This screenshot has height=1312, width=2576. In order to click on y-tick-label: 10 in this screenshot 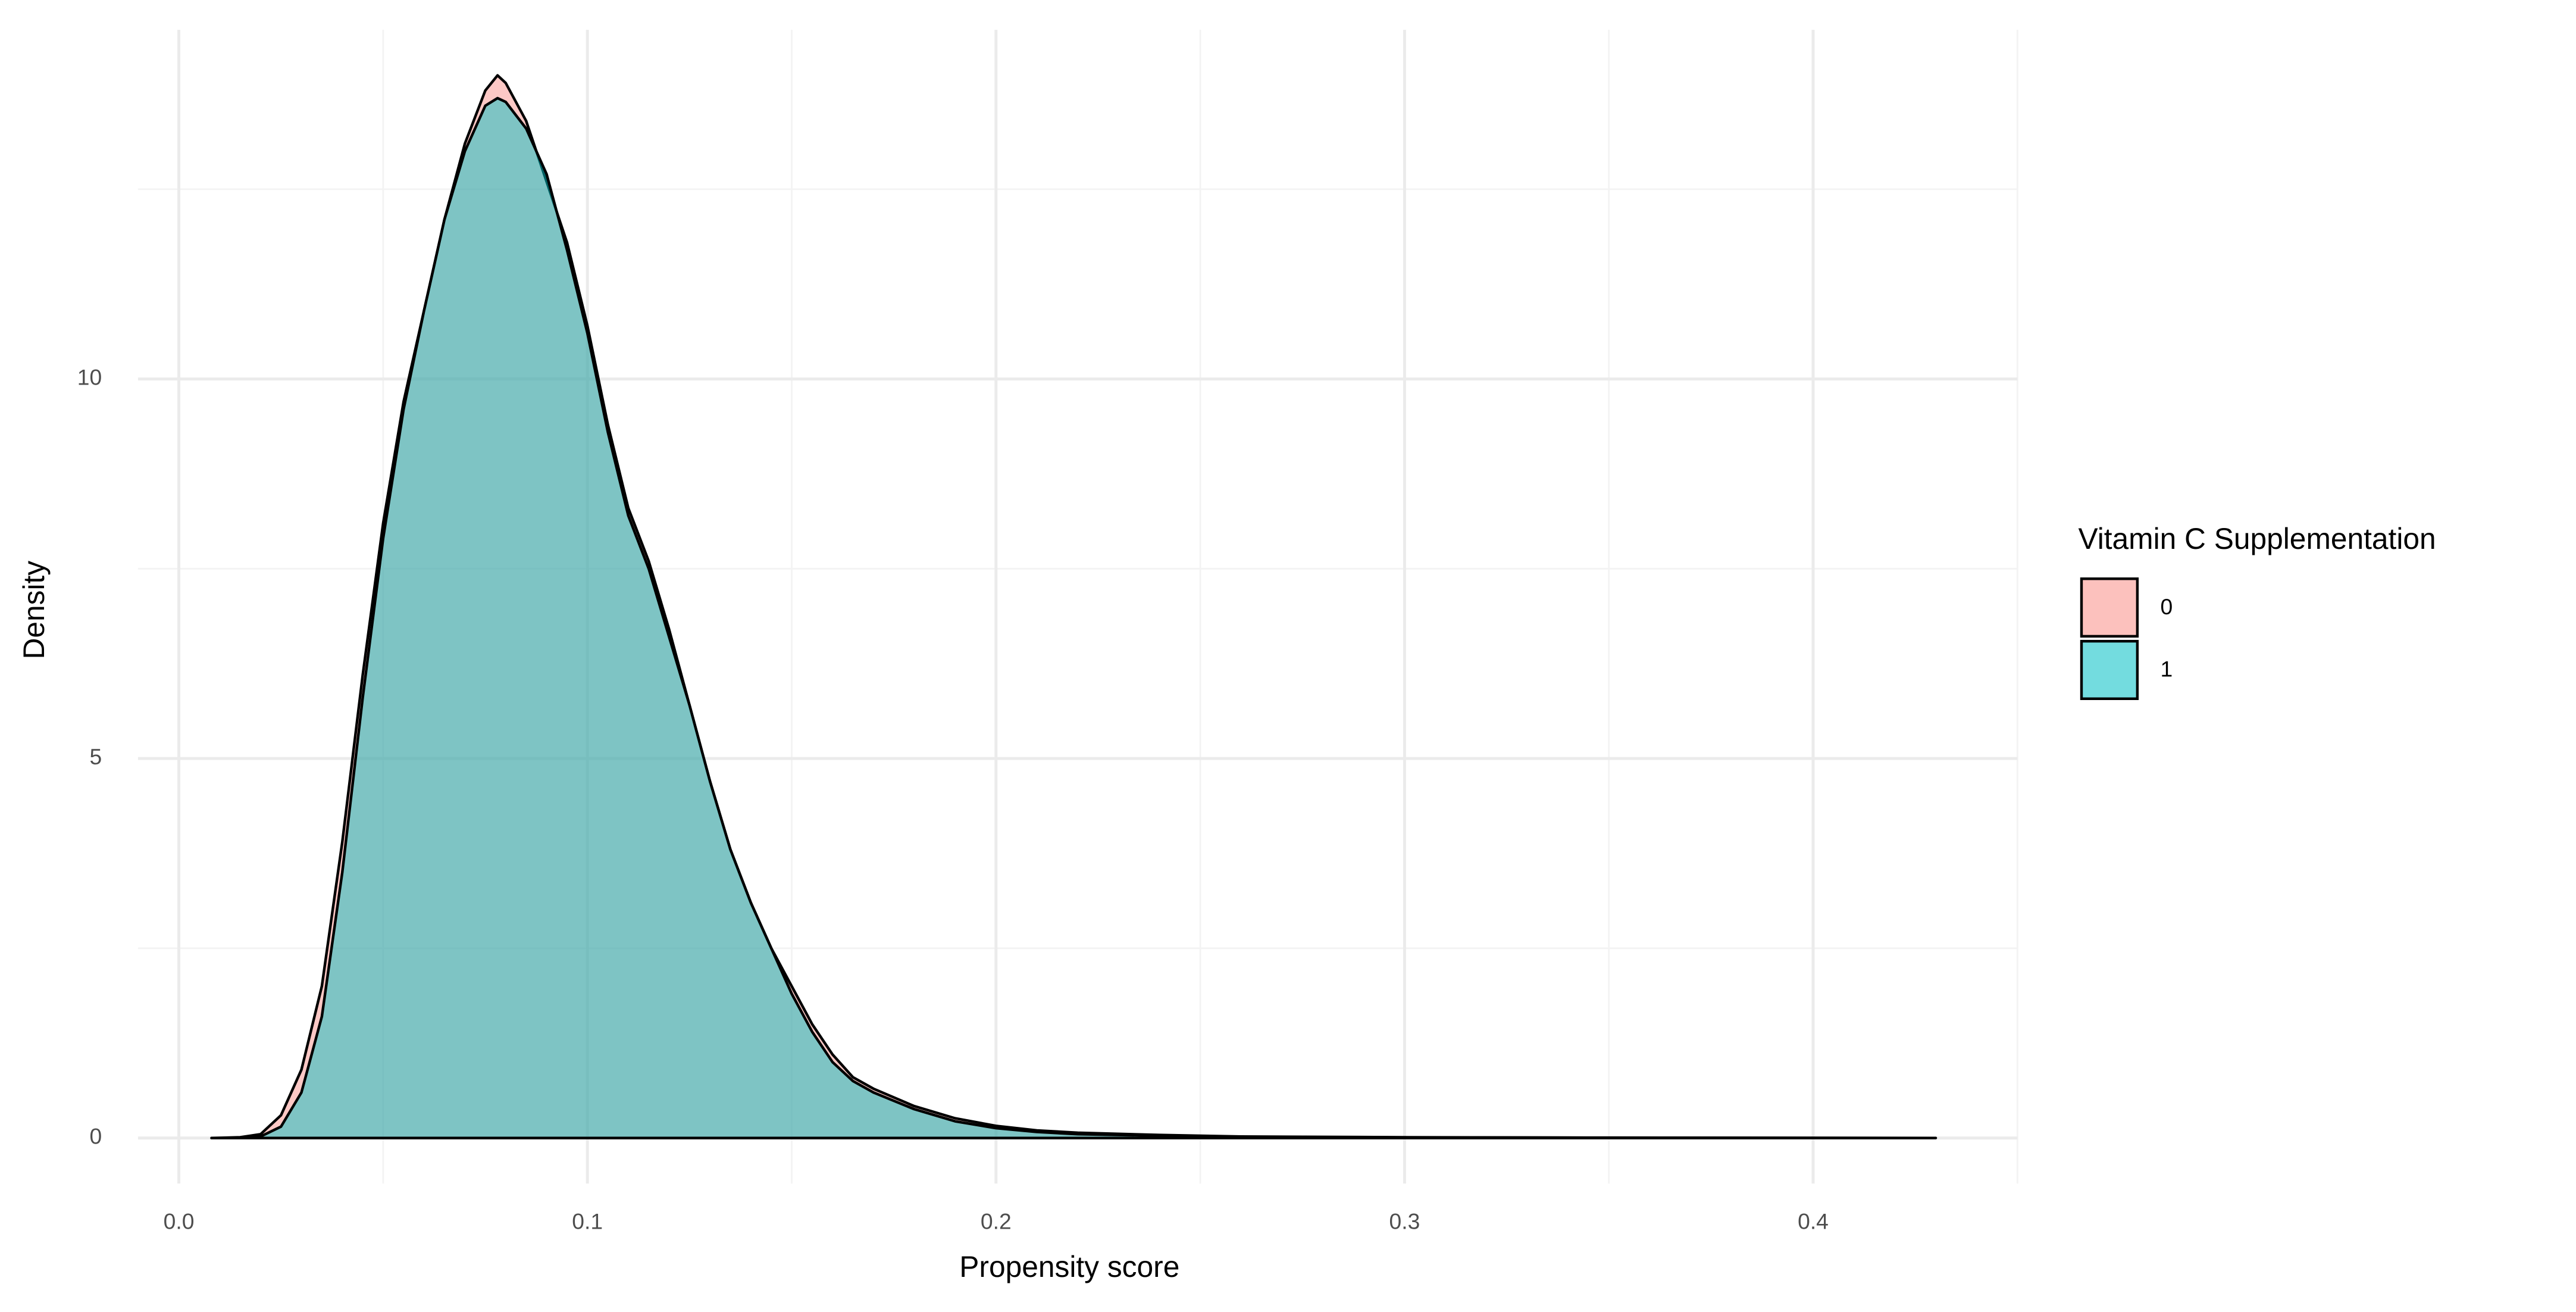, I will do `click(89, 376)`.